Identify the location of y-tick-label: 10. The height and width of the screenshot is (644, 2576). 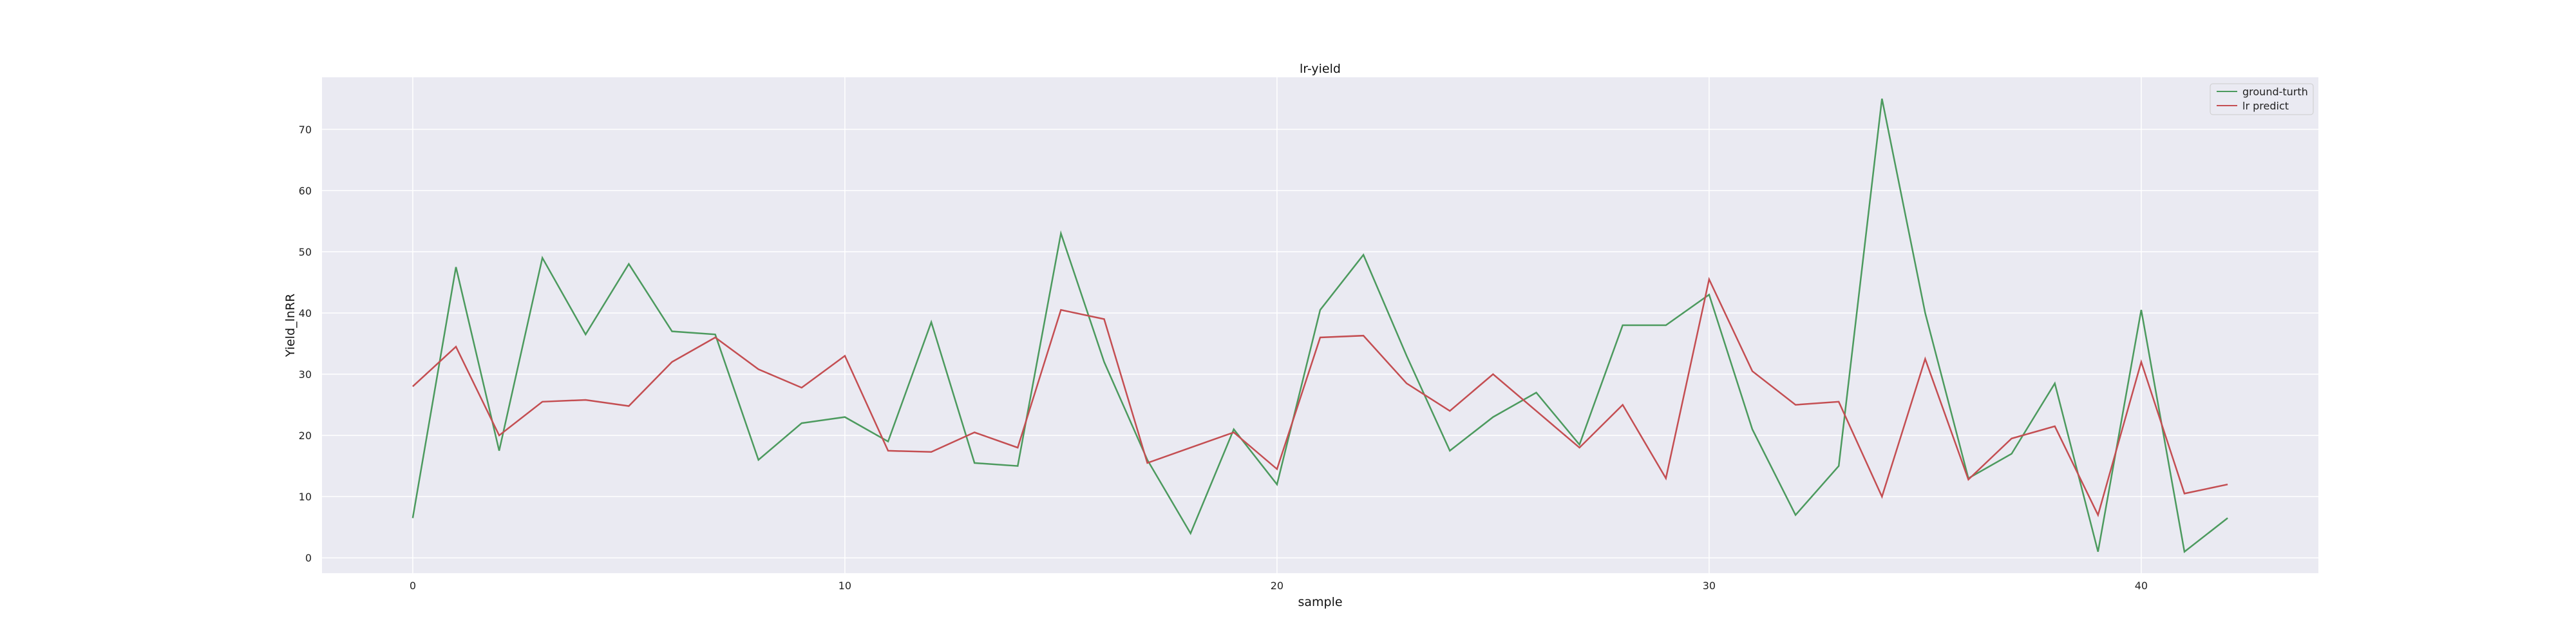
(305, 497).